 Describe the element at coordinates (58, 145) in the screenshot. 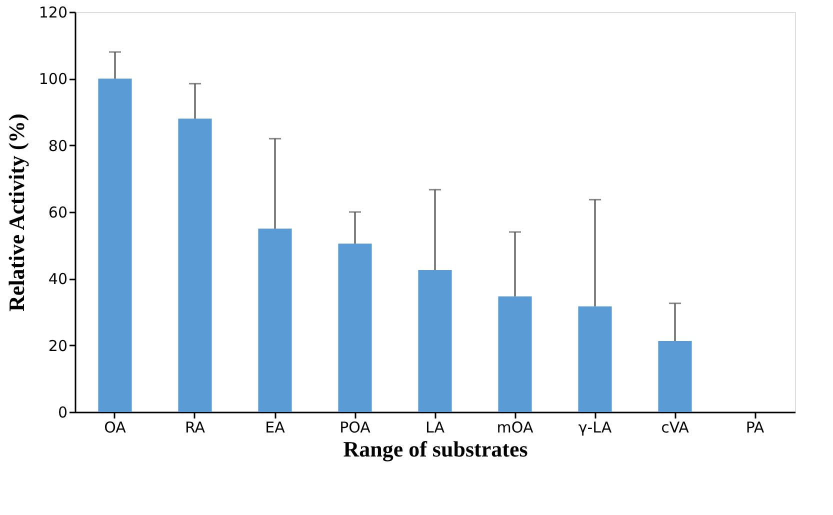

I see `y-tick-label: 80` at that location.